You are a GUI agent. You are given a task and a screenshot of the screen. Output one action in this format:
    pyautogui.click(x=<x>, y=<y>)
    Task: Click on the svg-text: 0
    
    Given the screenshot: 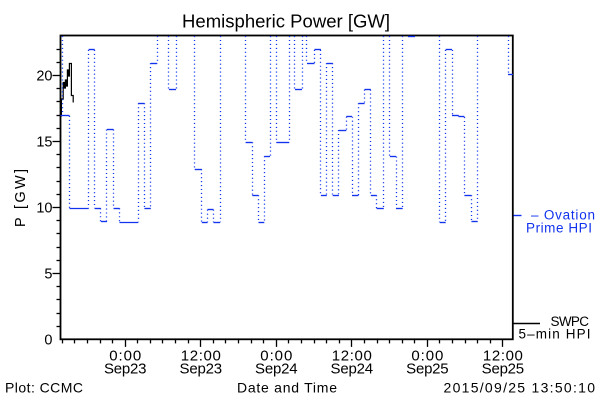 What is the action you would take?
    pyautogui.click(x=48, y=341)
    